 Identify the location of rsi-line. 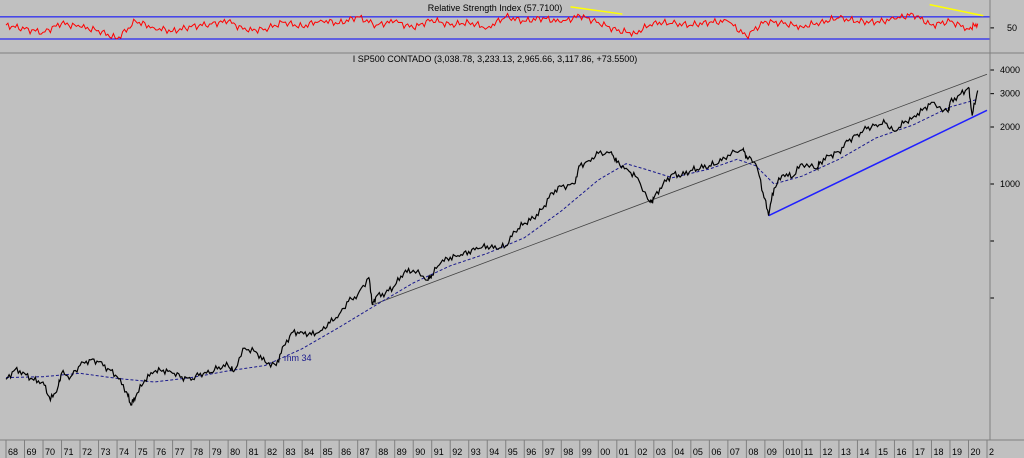
(492, 26).